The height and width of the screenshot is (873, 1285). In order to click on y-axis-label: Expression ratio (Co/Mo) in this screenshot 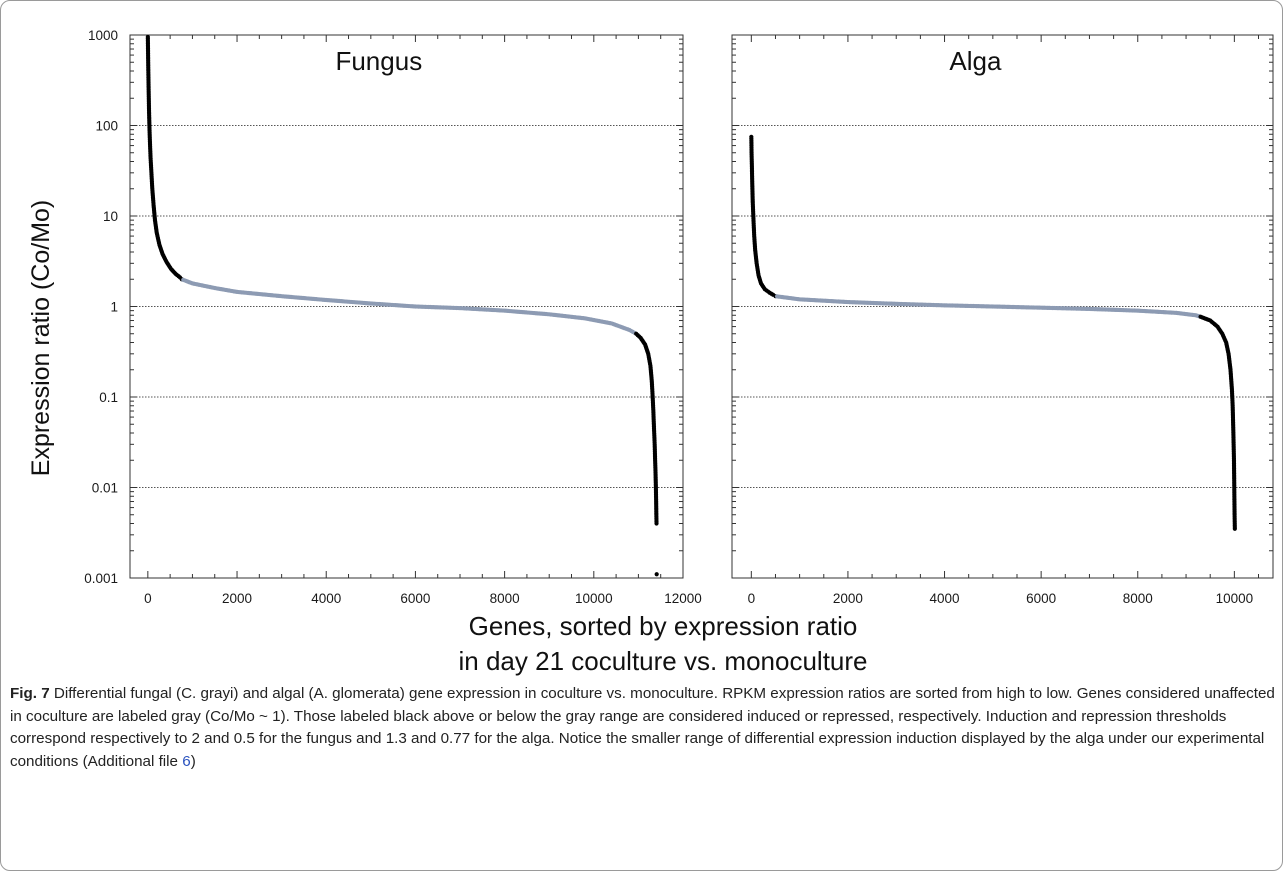, I will do `click(41, 338)`.